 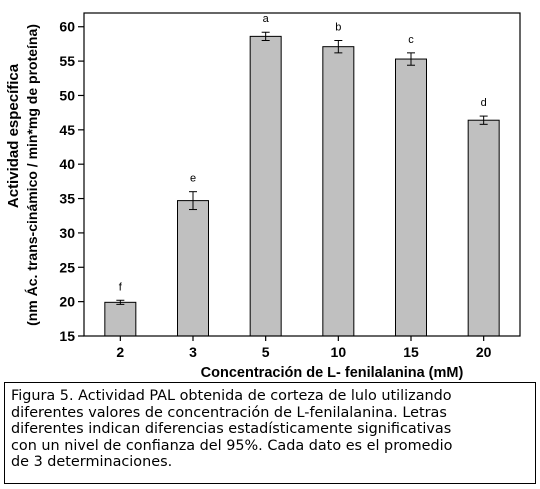 I want to click on significance-letter: e, so click(x=193, y=179).